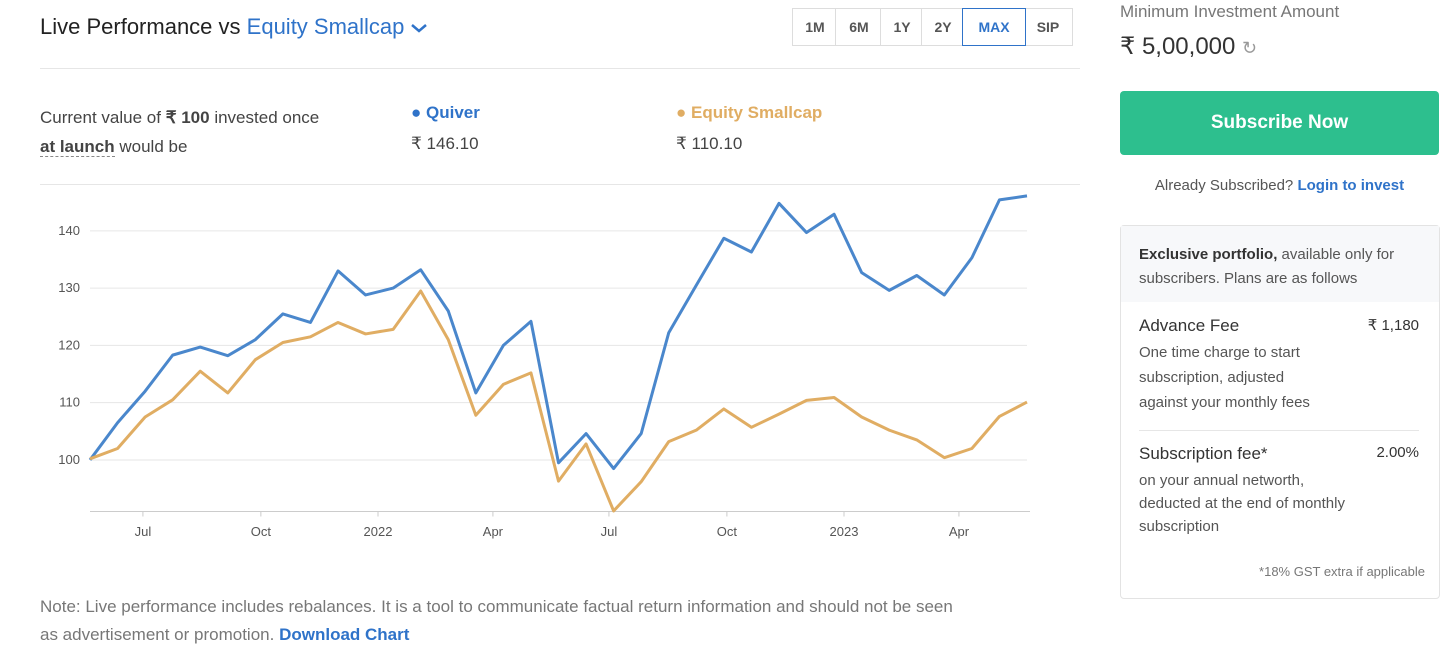  Describe the element at coordinates (1224, 402) in the screenshot. I see `fee-desc: against your monthly fees` at that location.